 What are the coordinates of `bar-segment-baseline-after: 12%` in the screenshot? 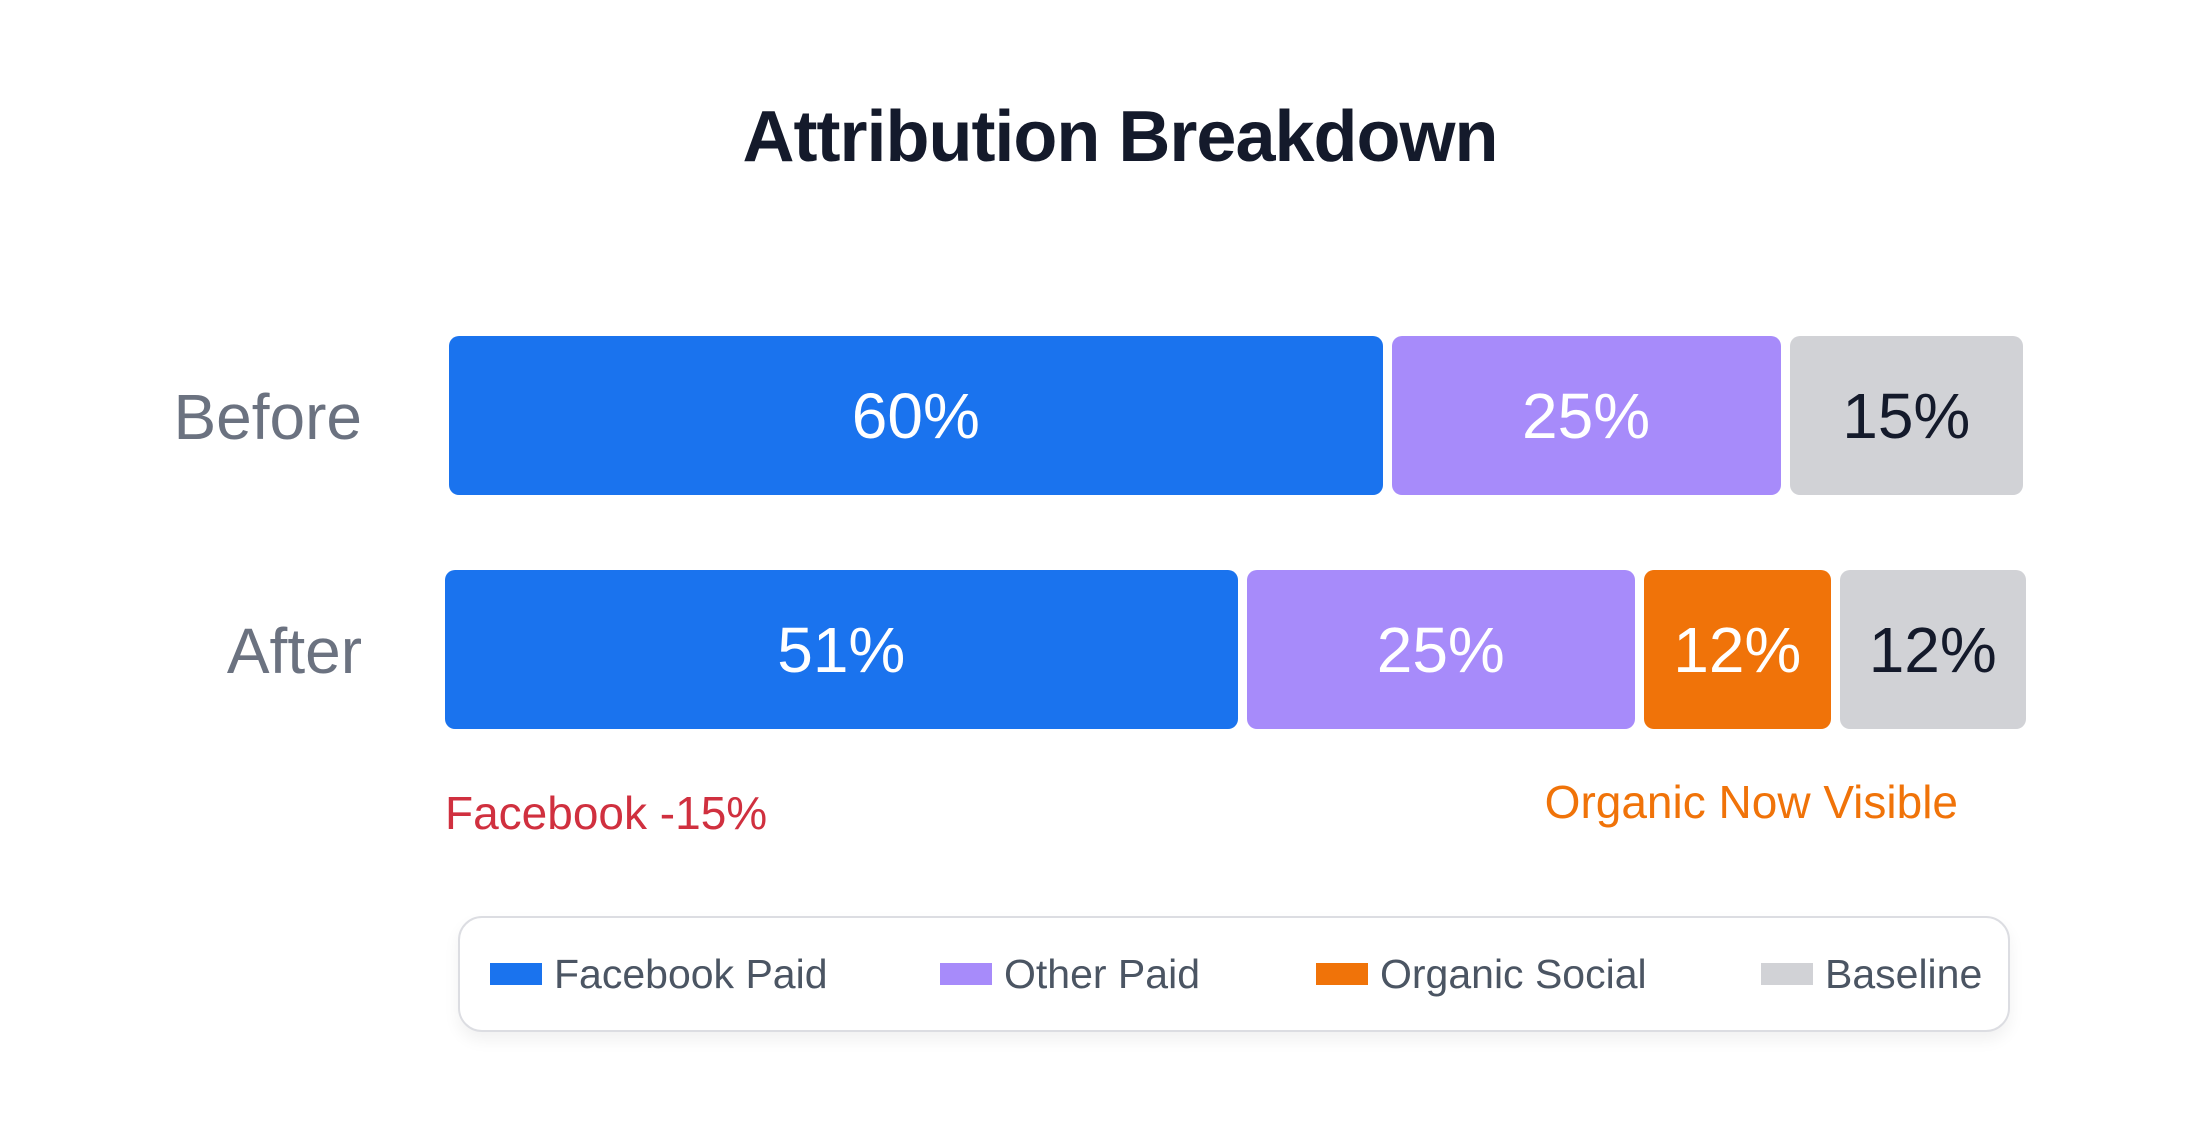 It's located at (1932, 649).